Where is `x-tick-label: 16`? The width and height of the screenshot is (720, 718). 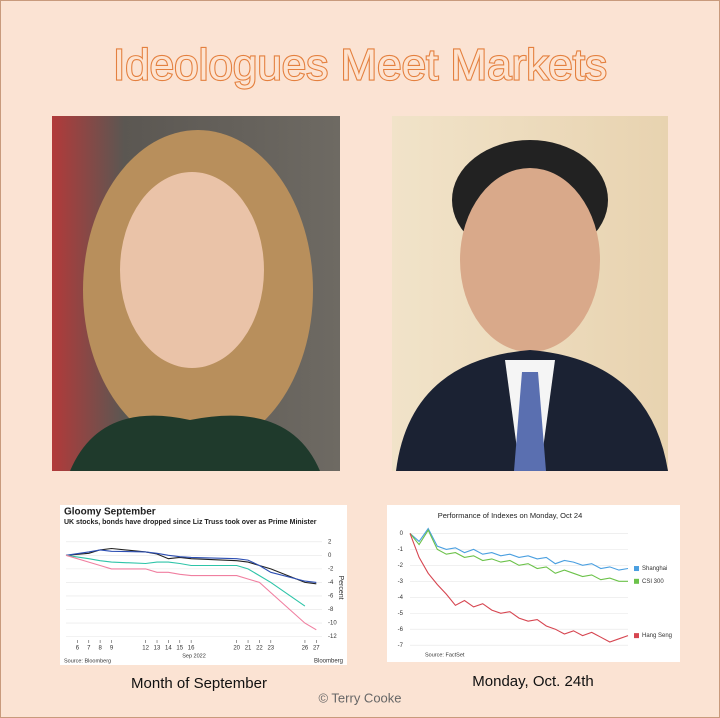 x-tick-label: 16 is located at coordinates (191, 649).